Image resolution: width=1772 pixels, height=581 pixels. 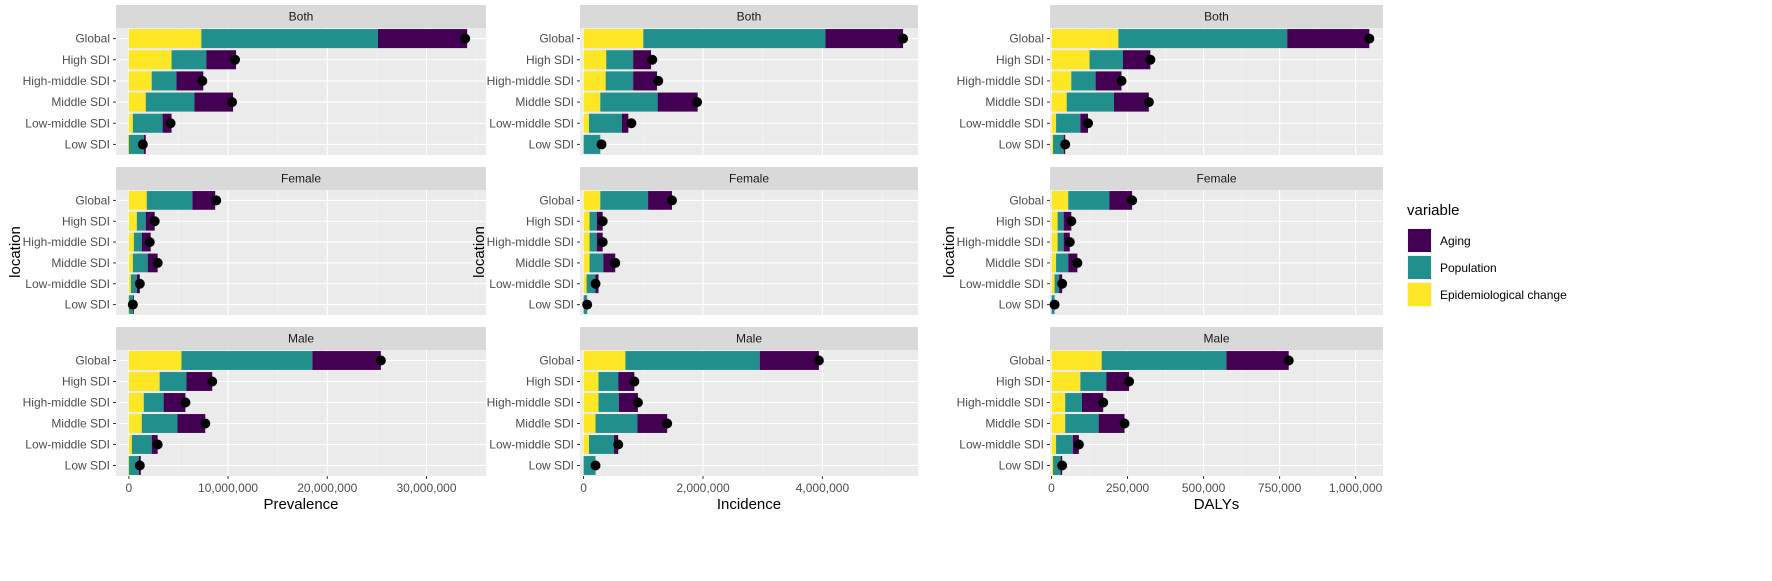 What do you see at coordinates (1419, 240) in the screenshot?
I see `legend-key-aging` at bounding box center [1419, 240].